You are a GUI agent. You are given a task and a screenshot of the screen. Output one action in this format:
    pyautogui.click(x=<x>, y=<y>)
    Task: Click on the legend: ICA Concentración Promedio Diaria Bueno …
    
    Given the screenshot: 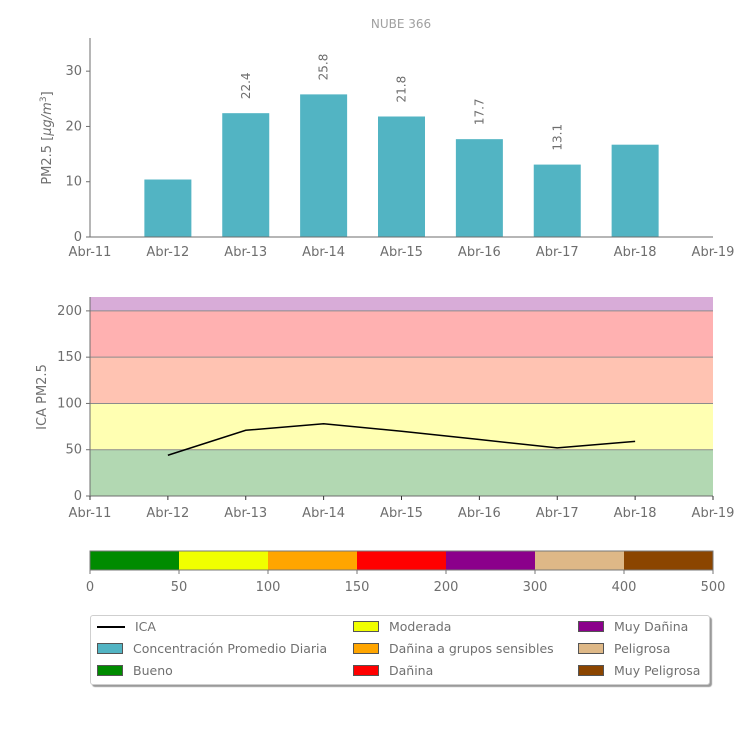 What is the action you would take?
    pyautogui.click(x=400, y=650)
    